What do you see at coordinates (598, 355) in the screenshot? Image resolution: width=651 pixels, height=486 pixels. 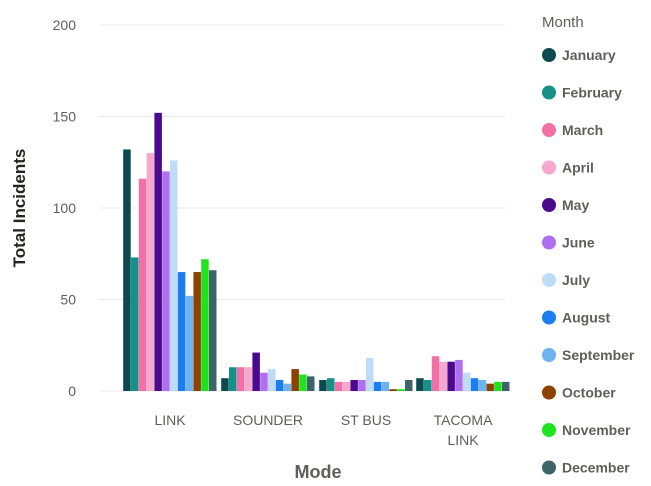 I see `legend-label: September` at bounding box center [598, 355].